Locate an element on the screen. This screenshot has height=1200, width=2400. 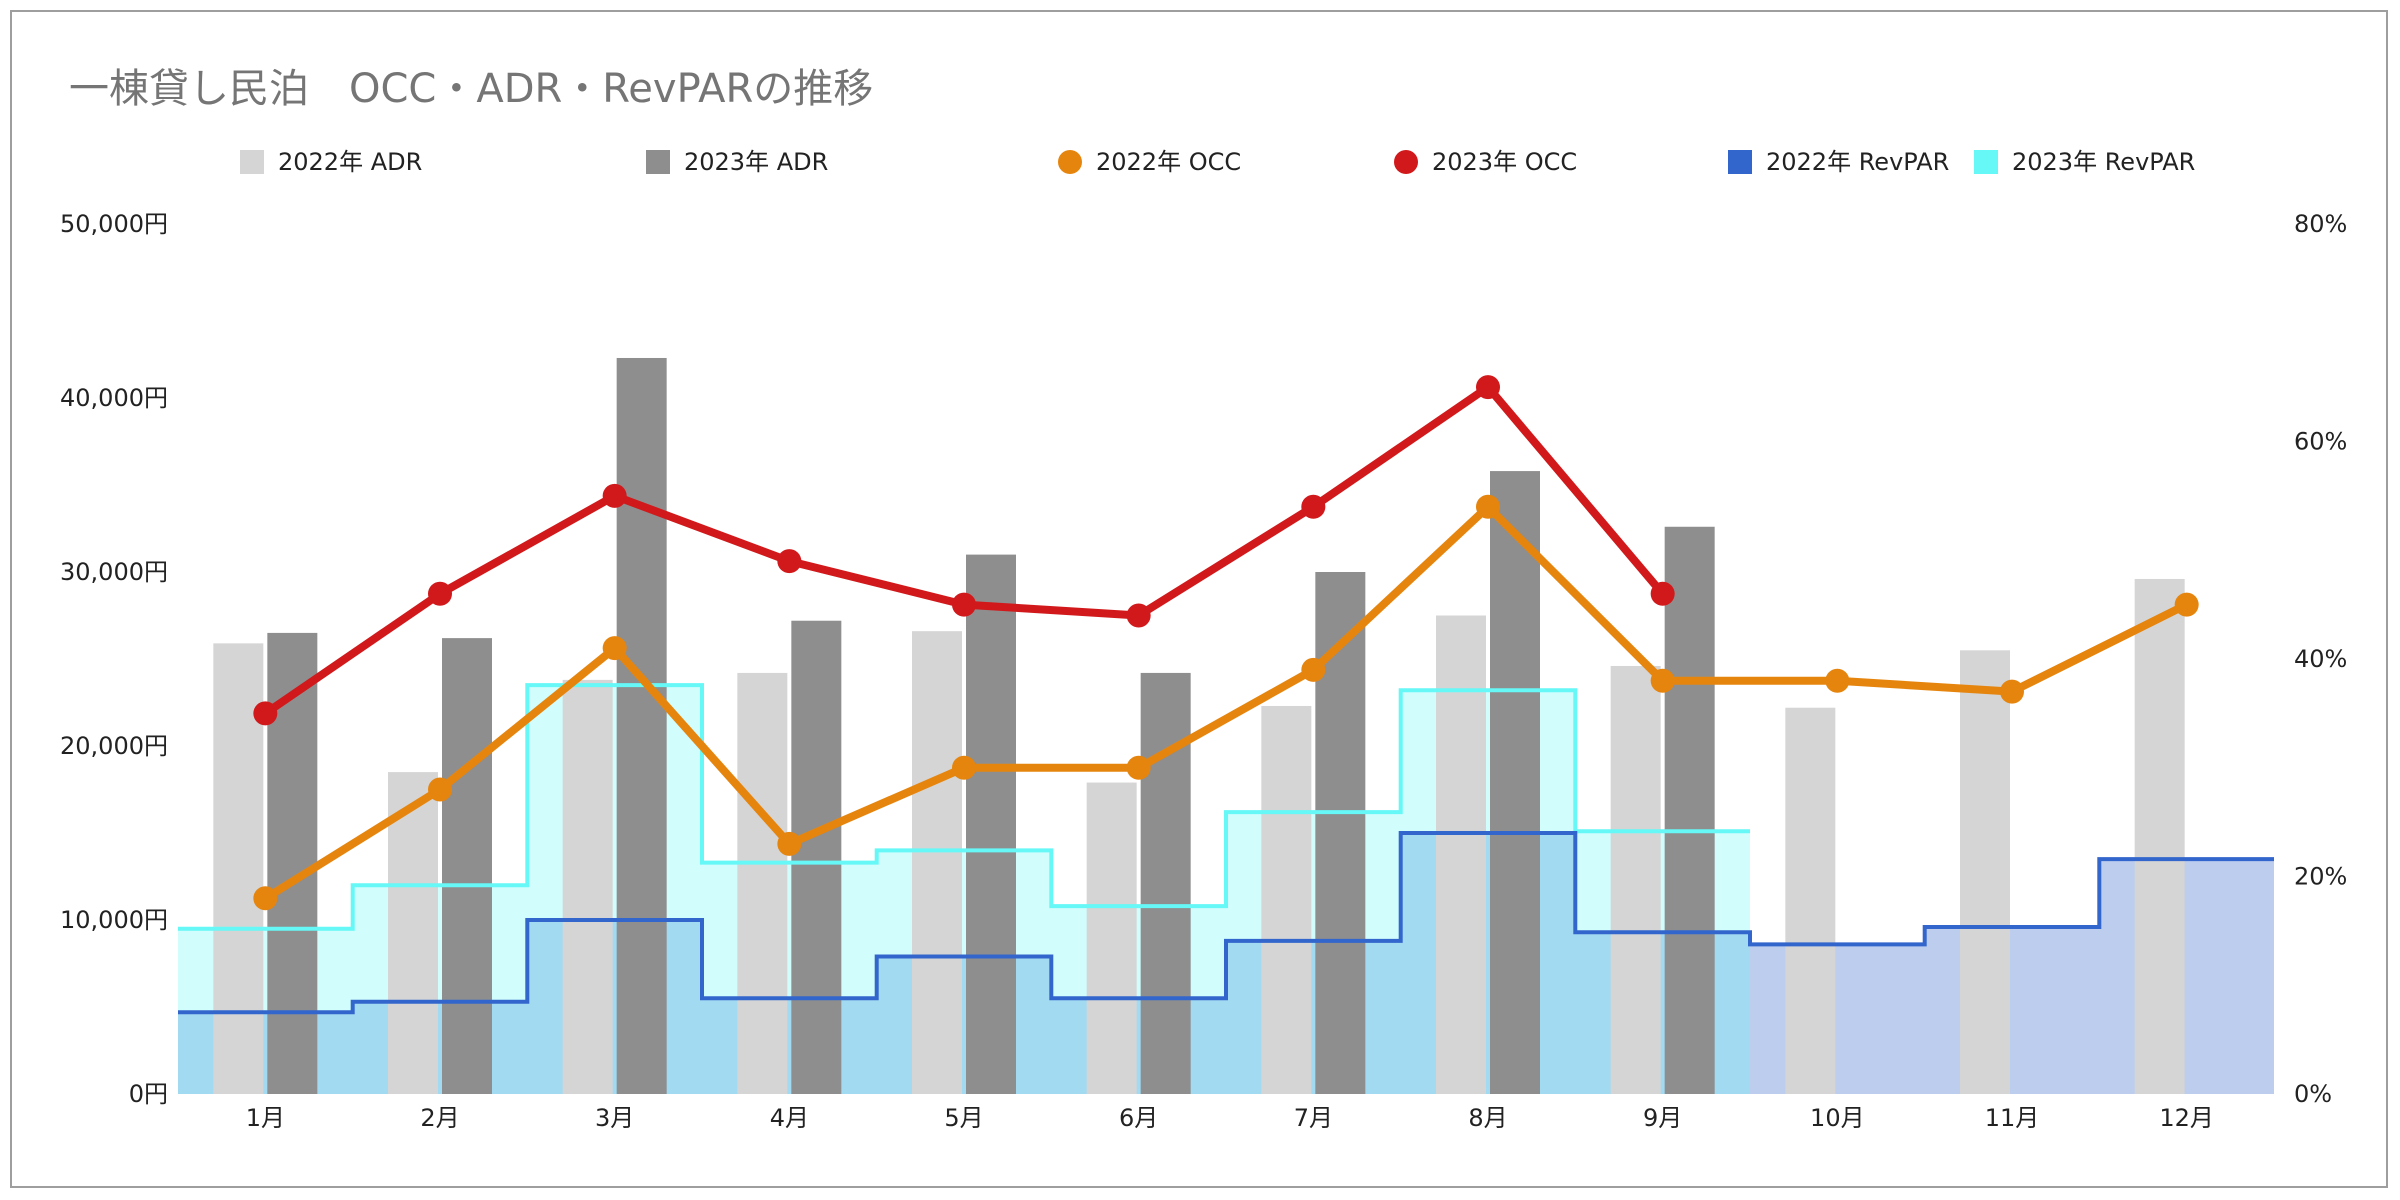
right-axis-tick: 80% is located at coordinates (2320, 224).